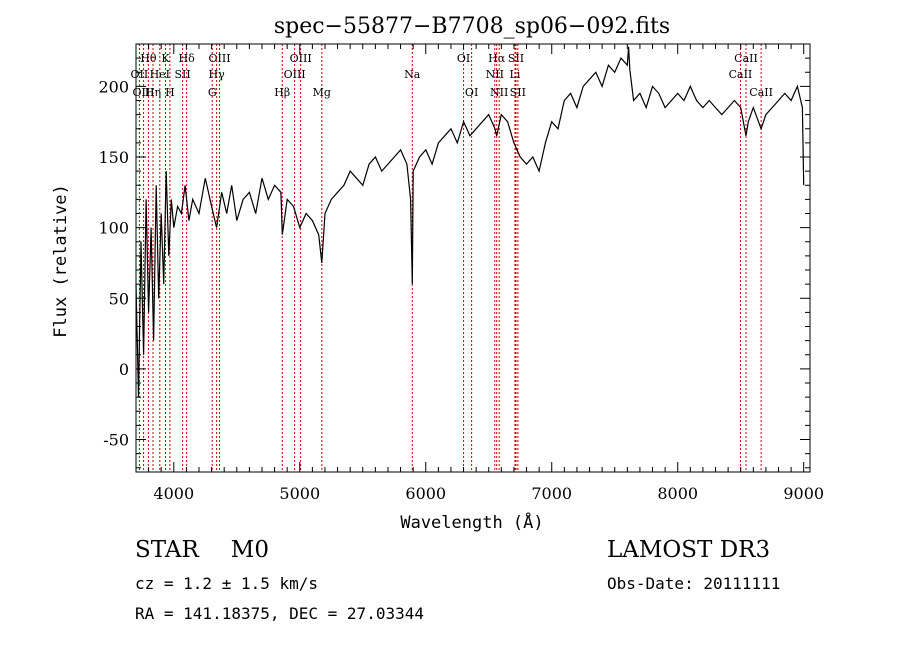 The image size is (900, 649). What do you see at coordinates (279, 613) in the screenshot?
I see `coordinates-label: RA = 141.18375, DEC = 27.03344` at bounding box center [279, 613].